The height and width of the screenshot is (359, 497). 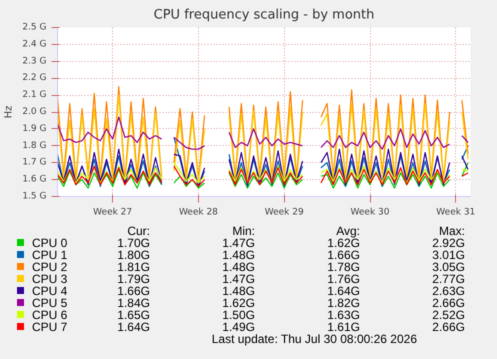 I want to click on y-tick-label: 1.5 G, so click(x=34, y=197).